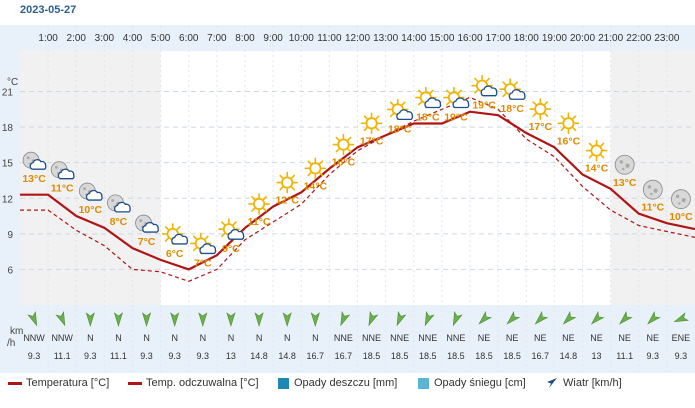  I want to click on temperature-point-label: 19°C, so click(456, 118).